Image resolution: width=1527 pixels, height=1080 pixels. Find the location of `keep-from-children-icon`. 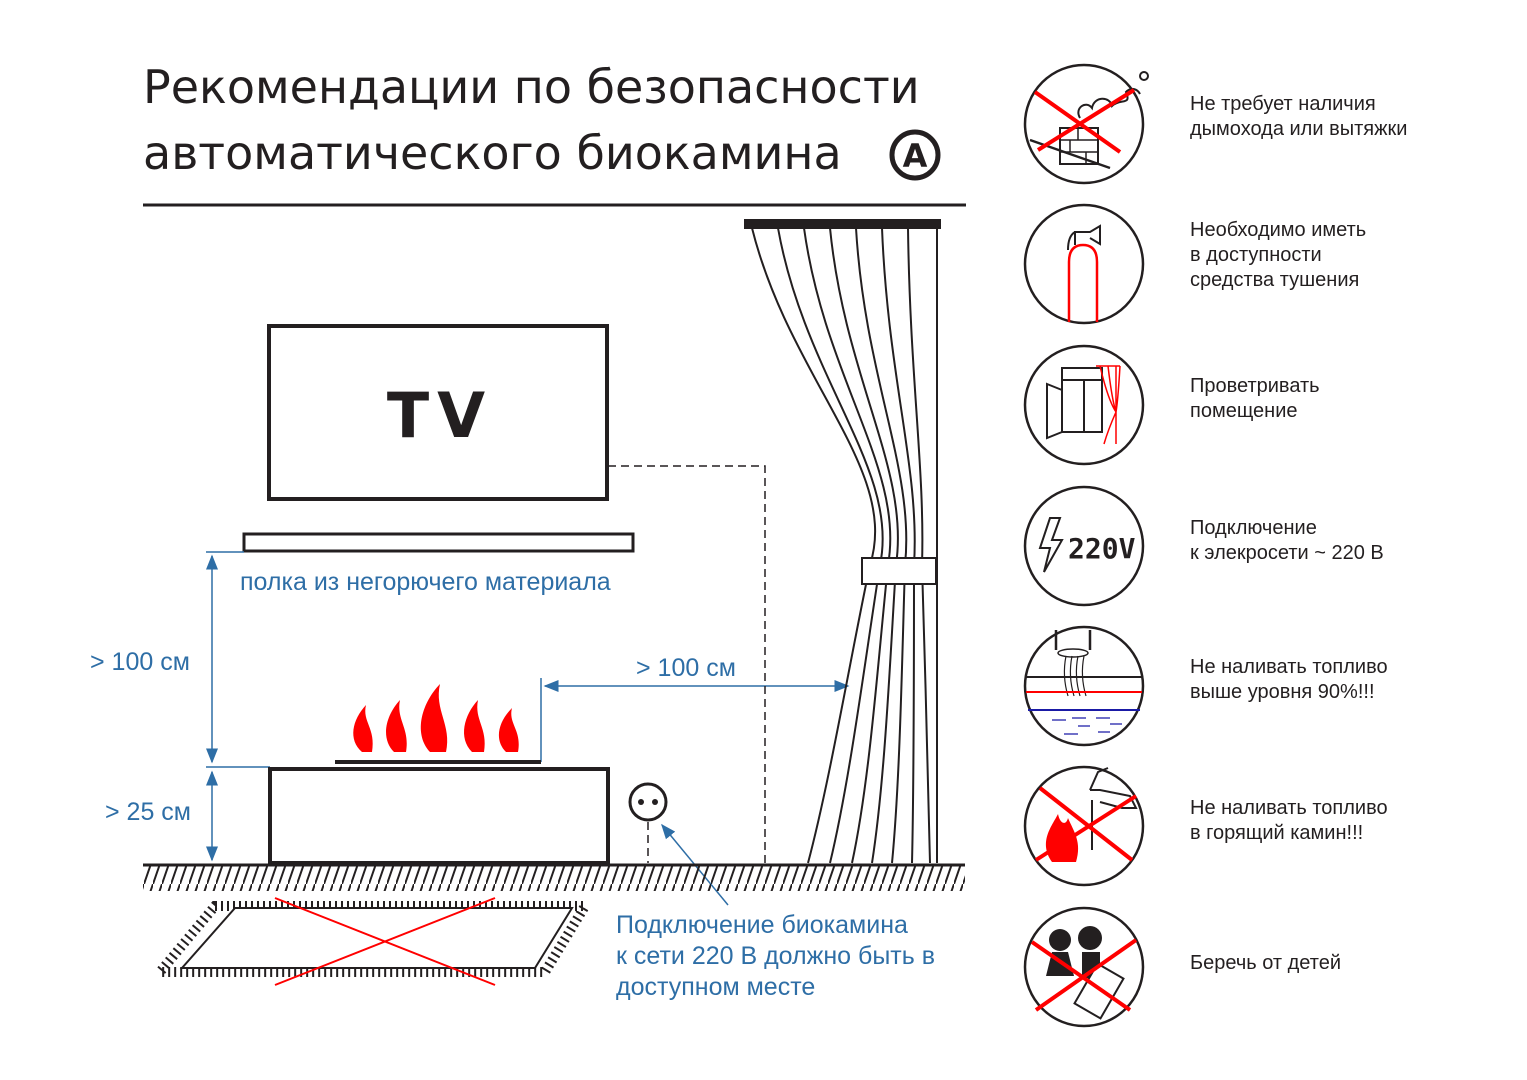

keep-from-children-icon is located at coordinates (1084, 967).